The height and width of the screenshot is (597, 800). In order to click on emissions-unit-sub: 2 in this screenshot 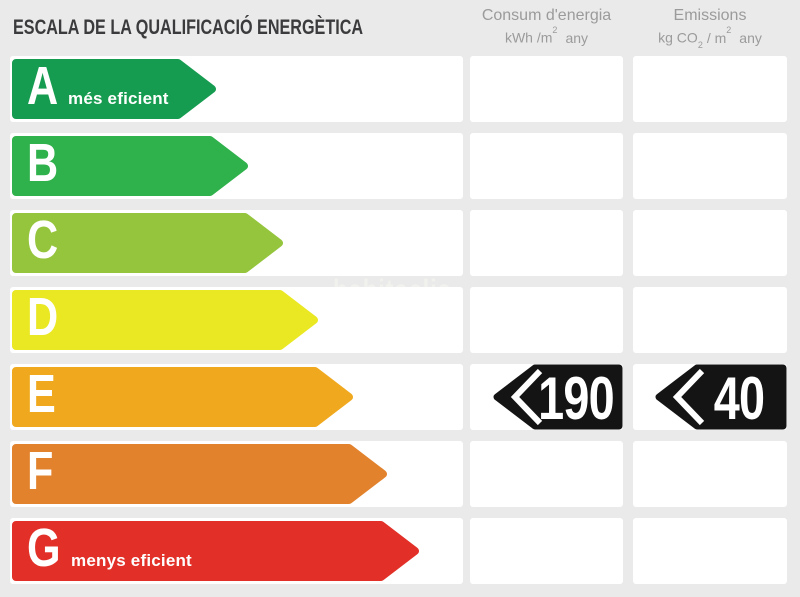, I will do `click(700, 45)`.